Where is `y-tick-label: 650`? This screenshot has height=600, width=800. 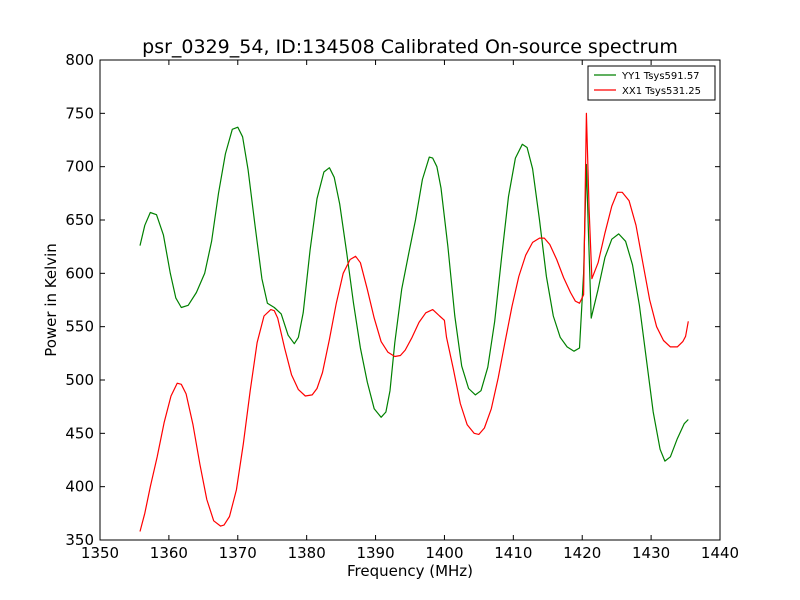 y-tick-label: 650 is located at coordinates (79, 220).